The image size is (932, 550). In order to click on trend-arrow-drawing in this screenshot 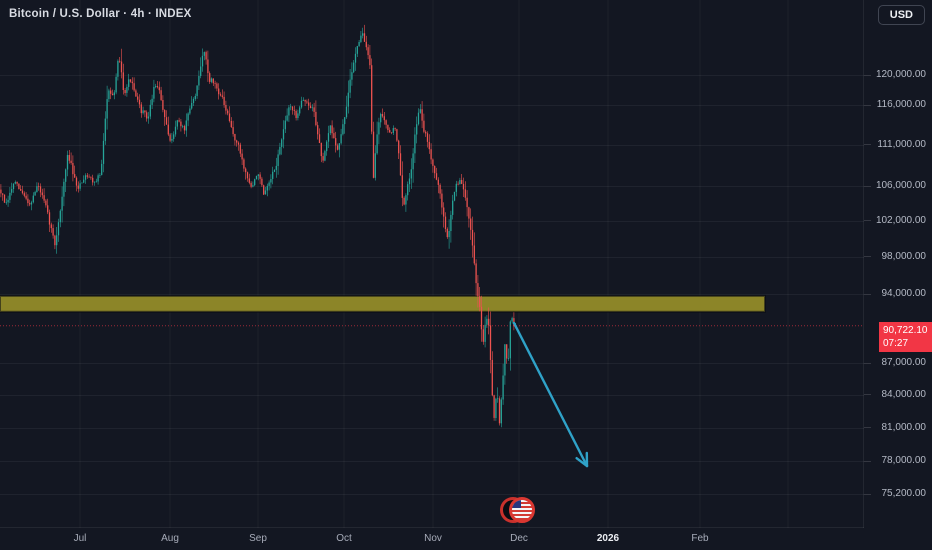, I will do `click(550, 394)`.